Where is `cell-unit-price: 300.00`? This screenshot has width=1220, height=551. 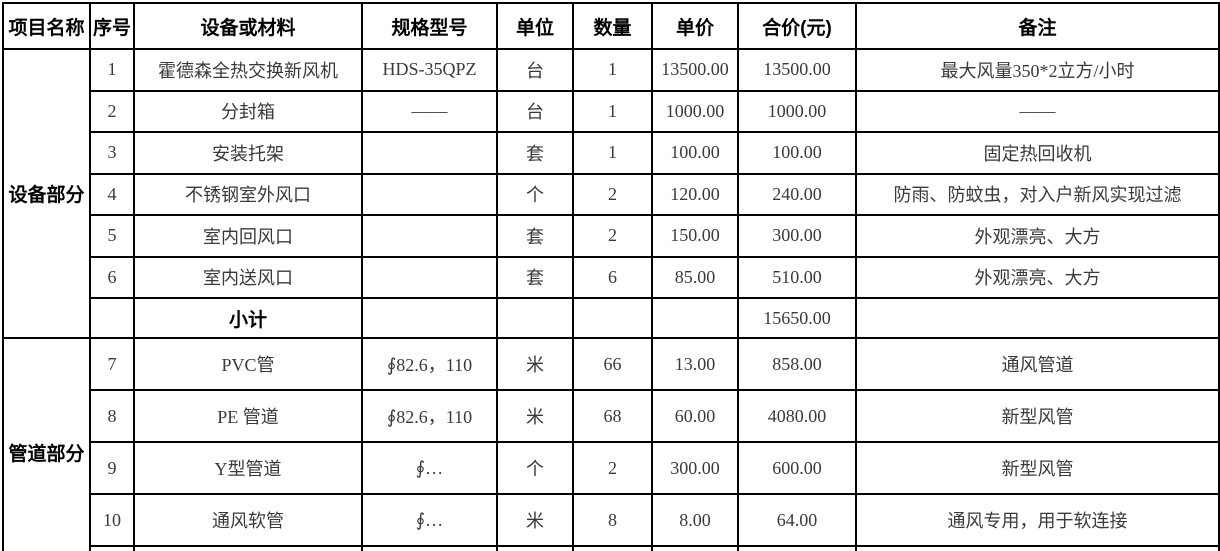
cell-unit-price: 300.00 is located at coordinates (695, 468).